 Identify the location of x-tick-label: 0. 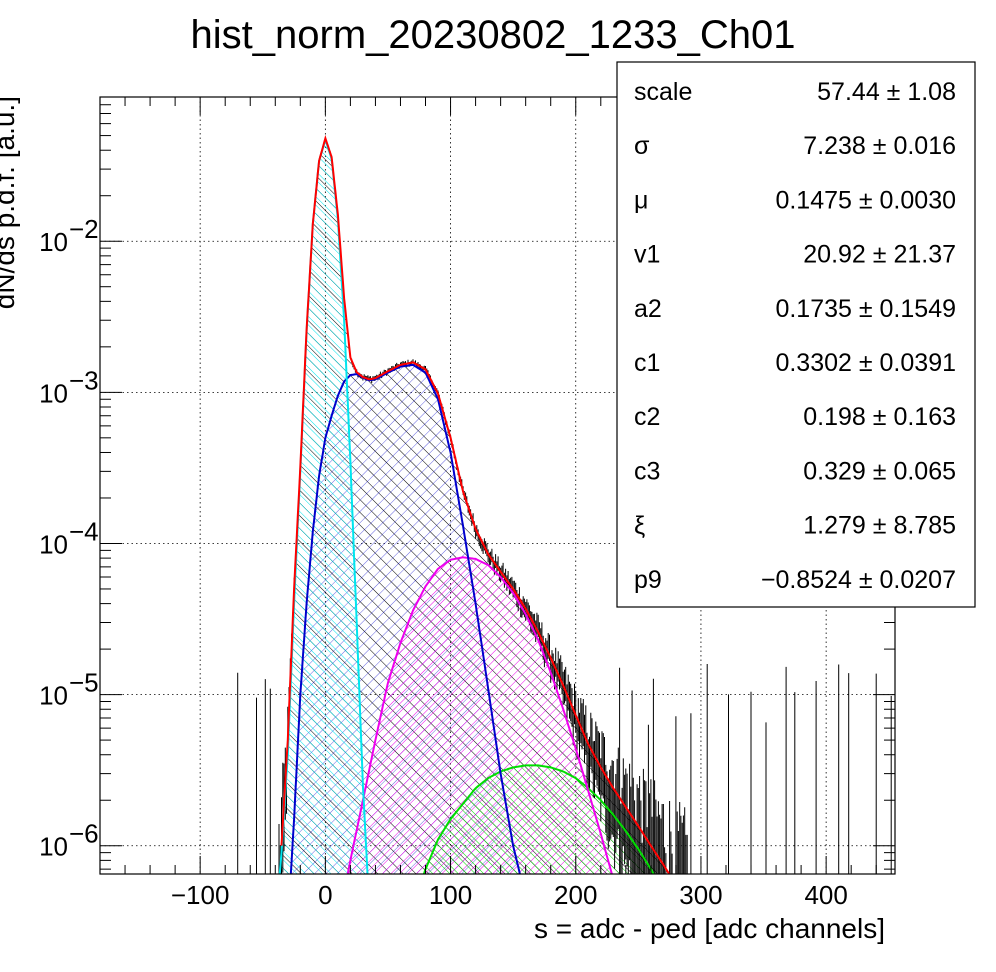
(325, 895).